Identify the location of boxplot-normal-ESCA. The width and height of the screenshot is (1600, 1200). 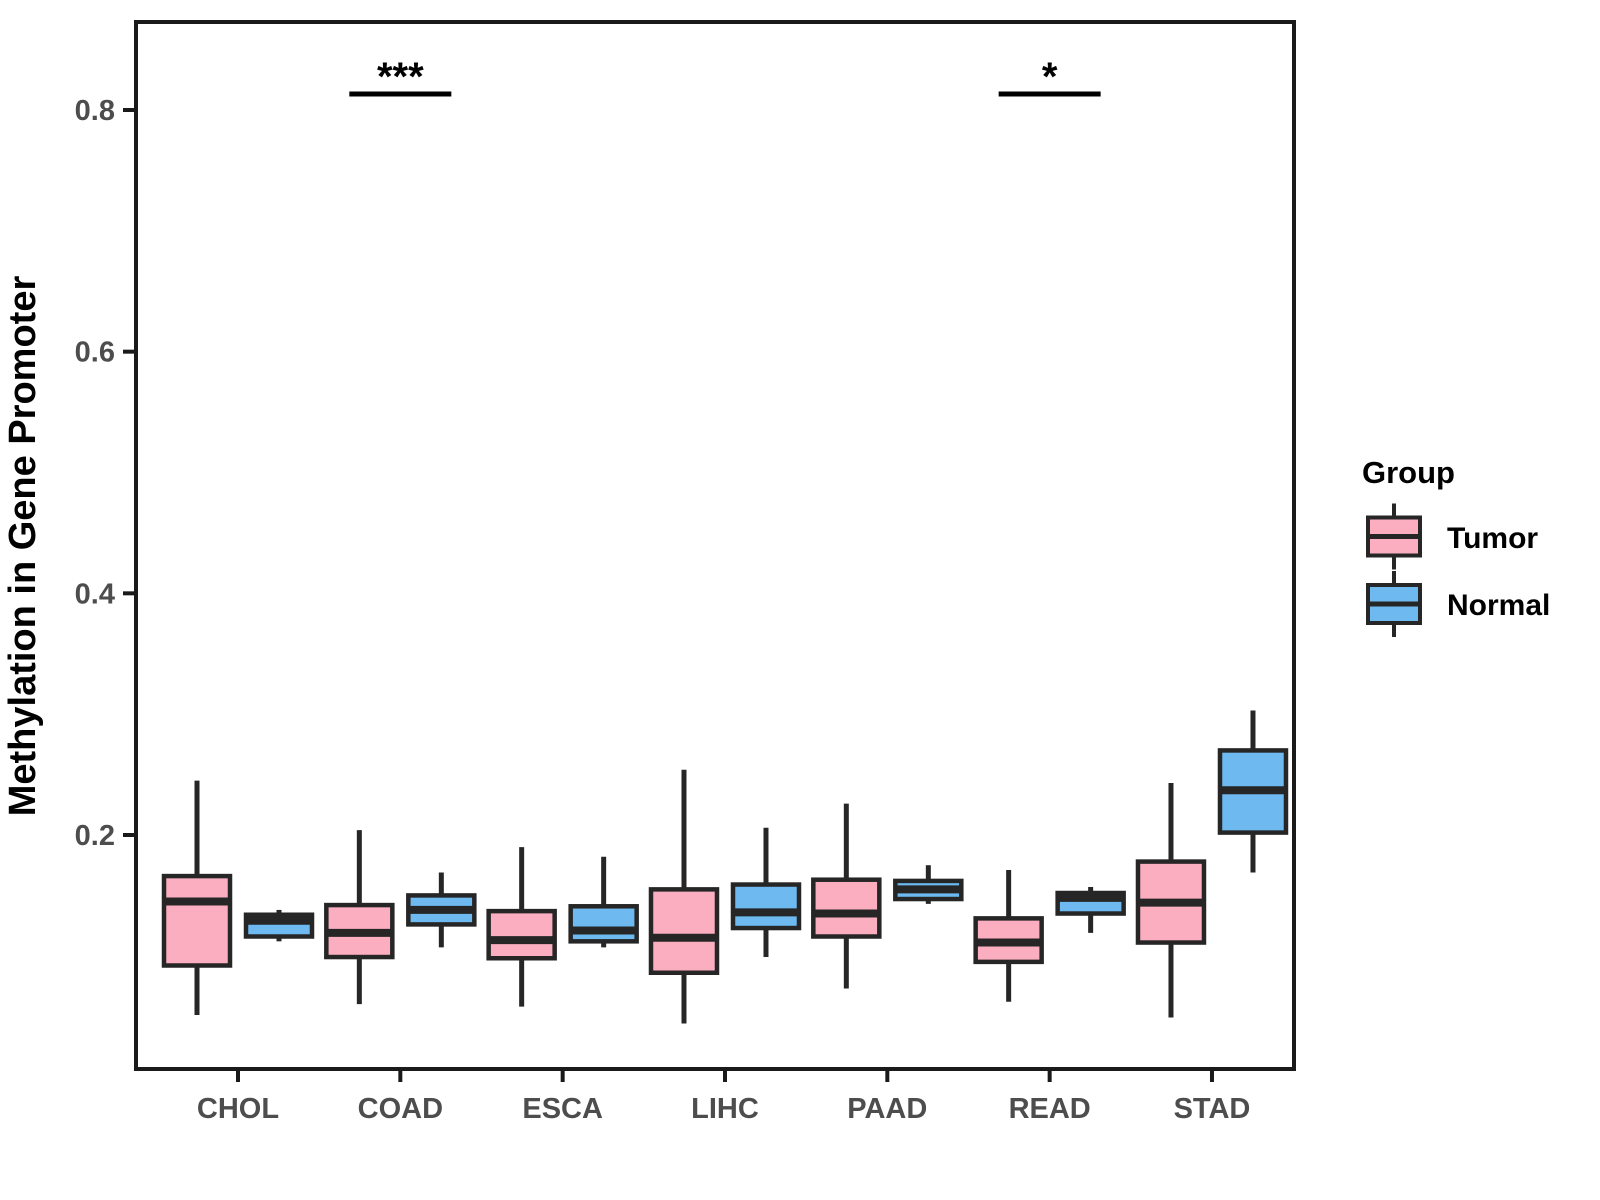
(603, 902).